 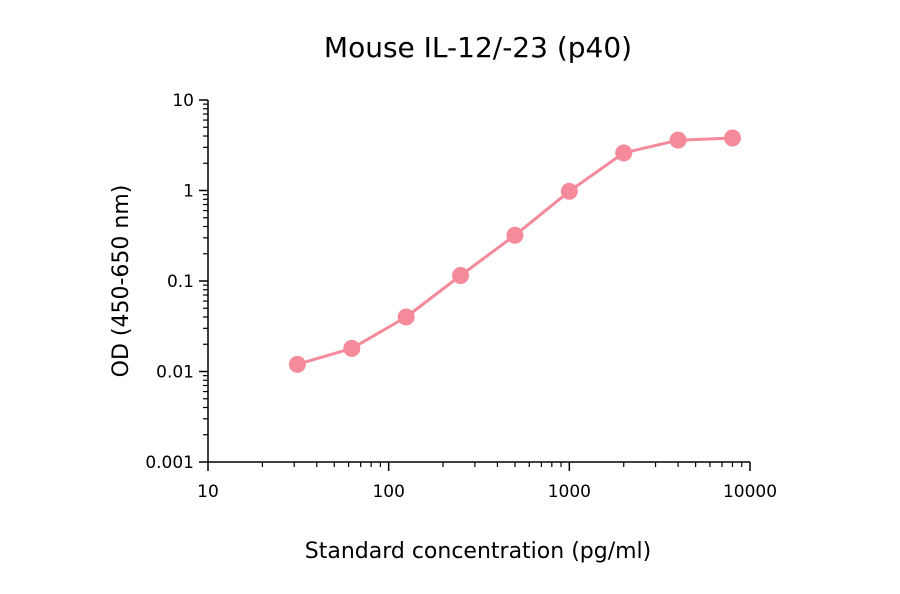 I want to click on chart-title: Mouse IL-12/-23 (p40), so click(x=478, y=47).